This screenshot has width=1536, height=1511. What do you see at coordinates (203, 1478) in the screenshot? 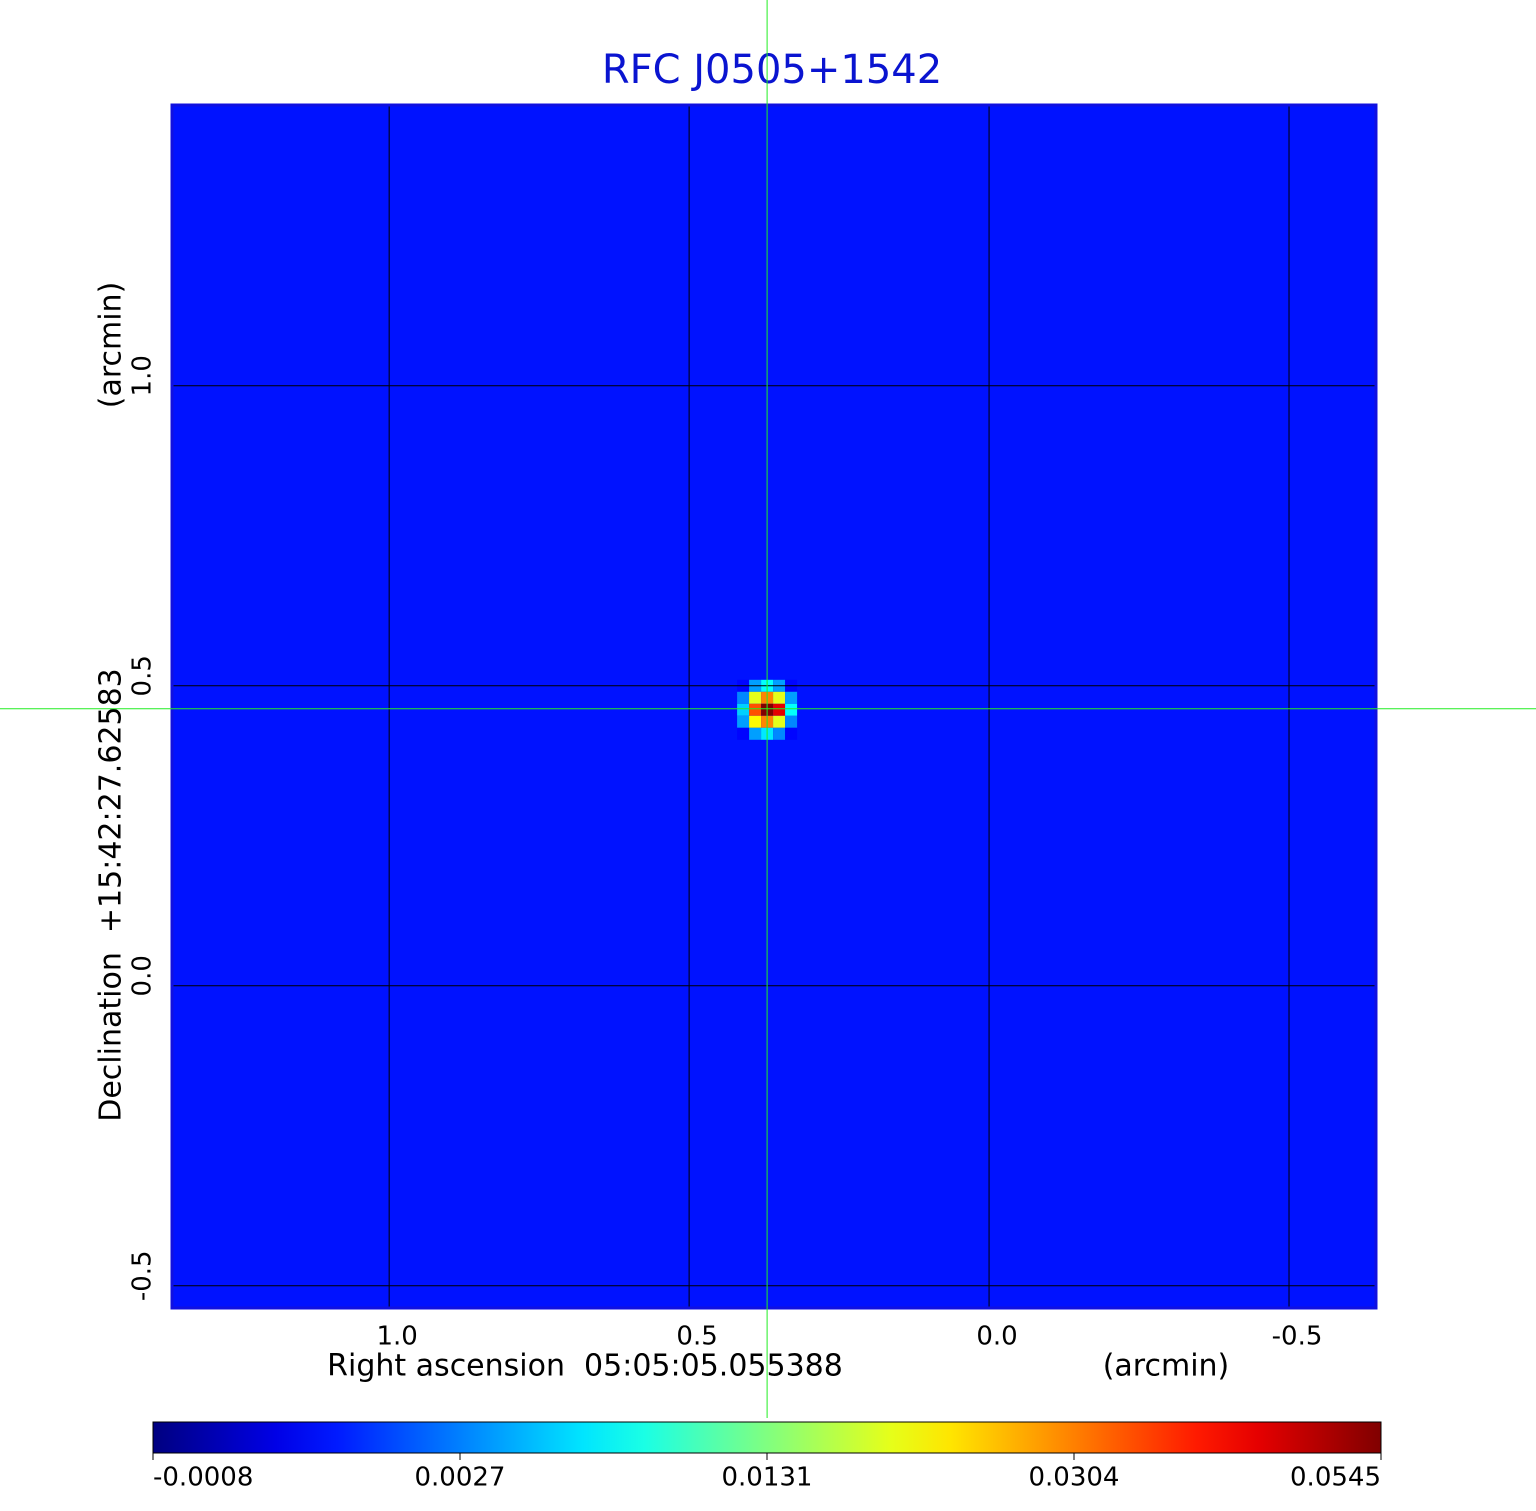
I see `colorbar-tick-label: -0.0008` at bounding box center [203, 1478].